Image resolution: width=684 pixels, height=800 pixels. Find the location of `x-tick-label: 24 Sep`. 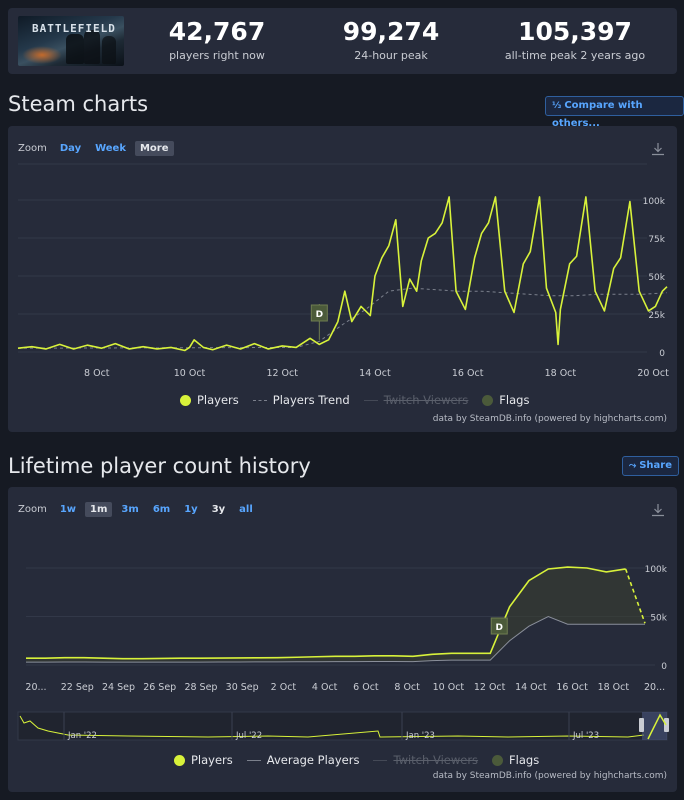

x-tick-label: 24 Sep is located at coordinates (118, 687).